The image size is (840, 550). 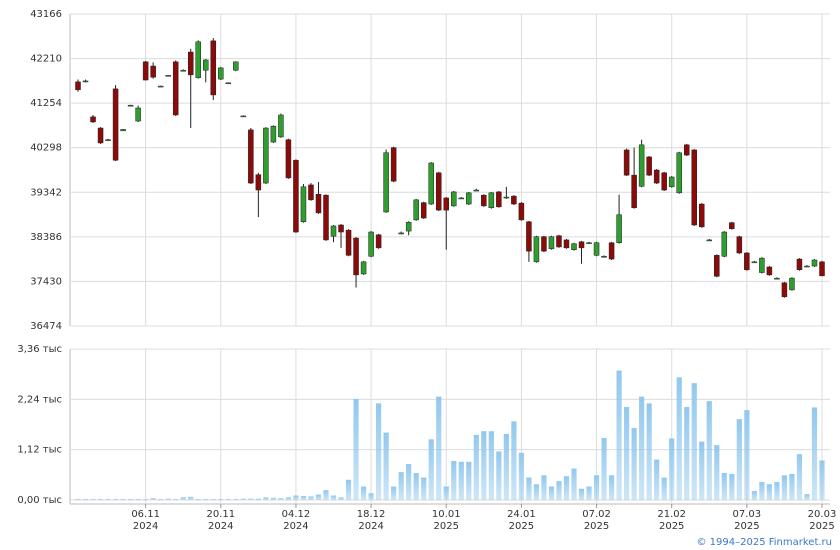 What do you see at coordinates (671, 520) in the screenshot?
I see `x-tick-label: 21.02 2025` at bounding box center [671, 520].